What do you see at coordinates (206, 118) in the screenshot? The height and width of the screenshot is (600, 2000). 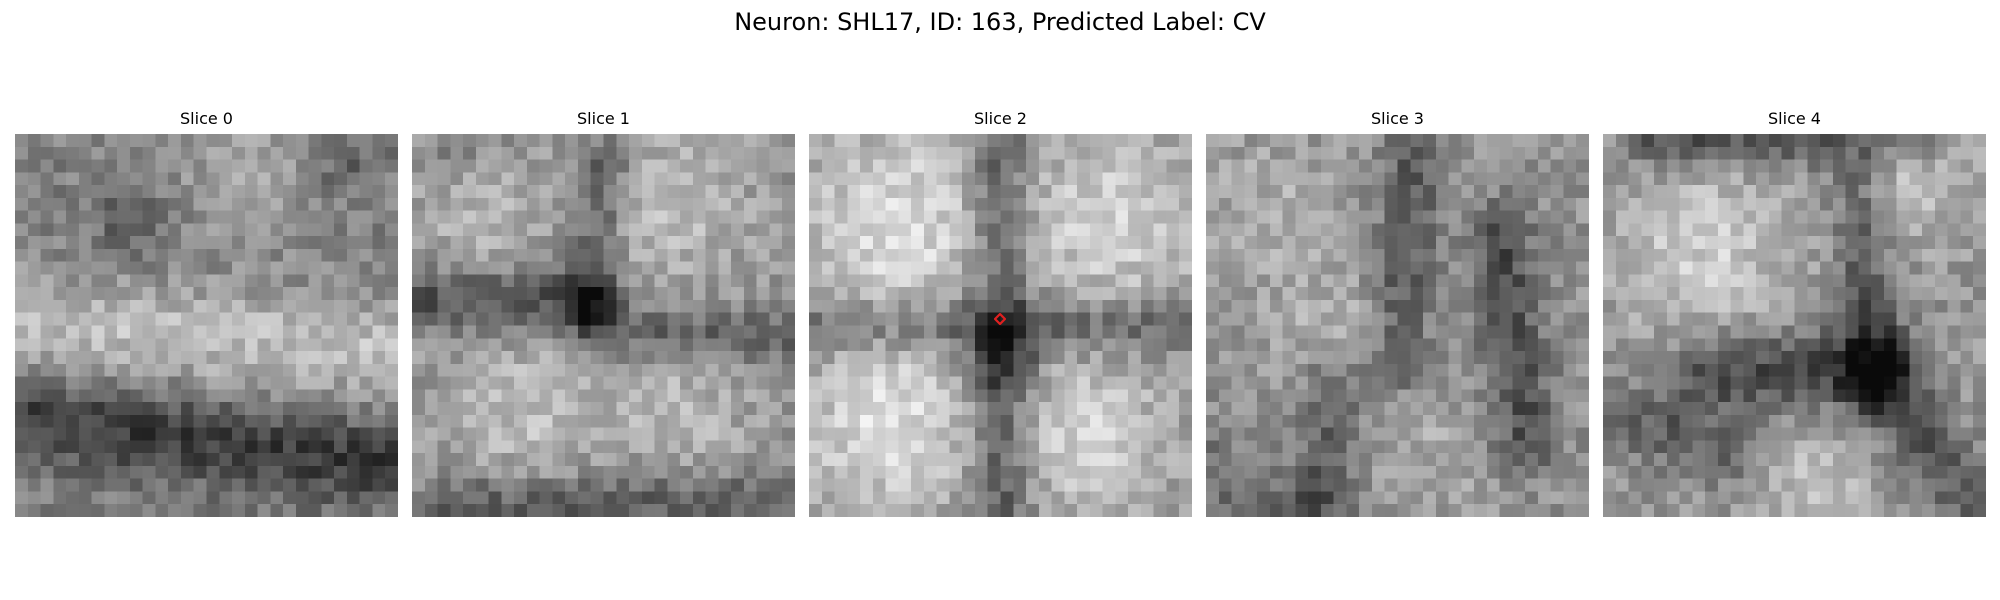 I see `slice-title-0: Slice 0` at bounding box center [206, 118].